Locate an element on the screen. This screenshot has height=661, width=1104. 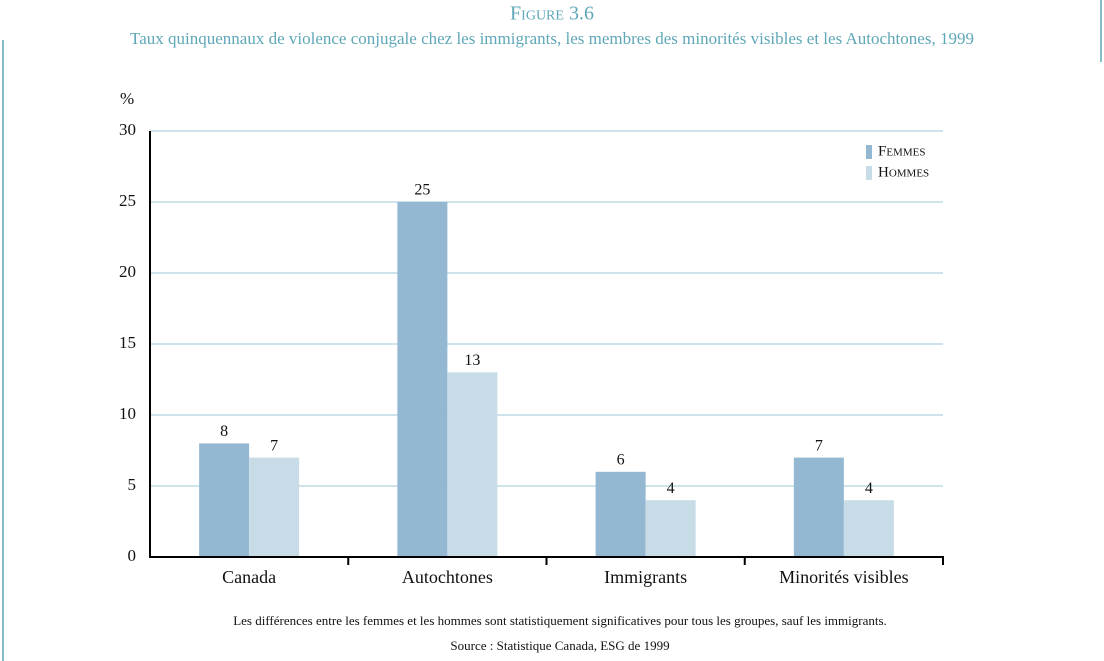
x-tick-label: Immigrants is located at coordinates (645, 577).